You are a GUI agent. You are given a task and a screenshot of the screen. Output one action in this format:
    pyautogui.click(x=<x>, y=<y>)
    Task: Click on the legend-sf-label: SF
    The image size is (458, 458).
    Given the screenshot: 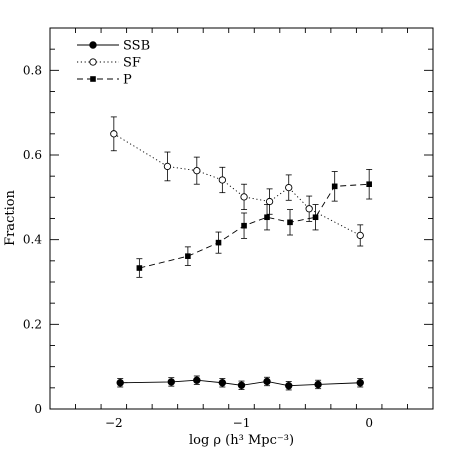 What is the action you would take?
    pyautogui.click(x=132, y=63)
    